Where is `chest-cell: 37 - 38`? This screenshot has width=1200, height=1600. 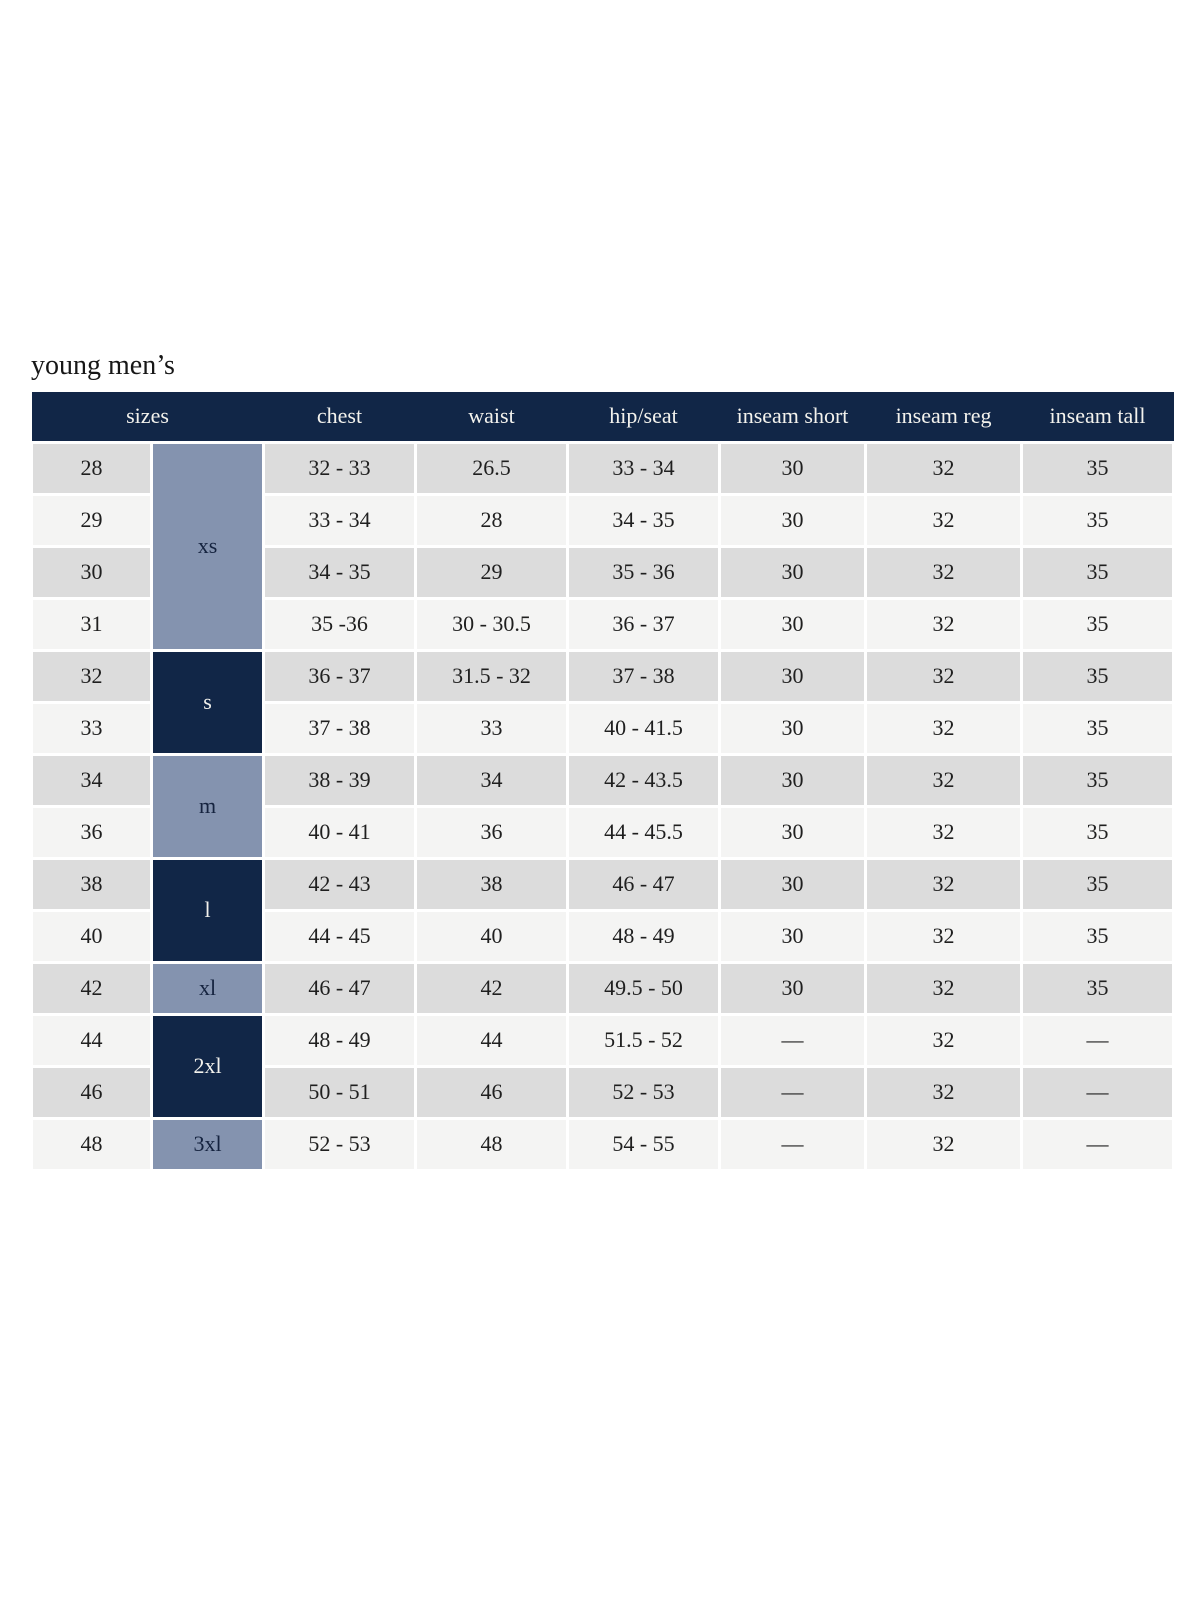
chest-cell: 37 - 38 is located at coordinates (340, 728).